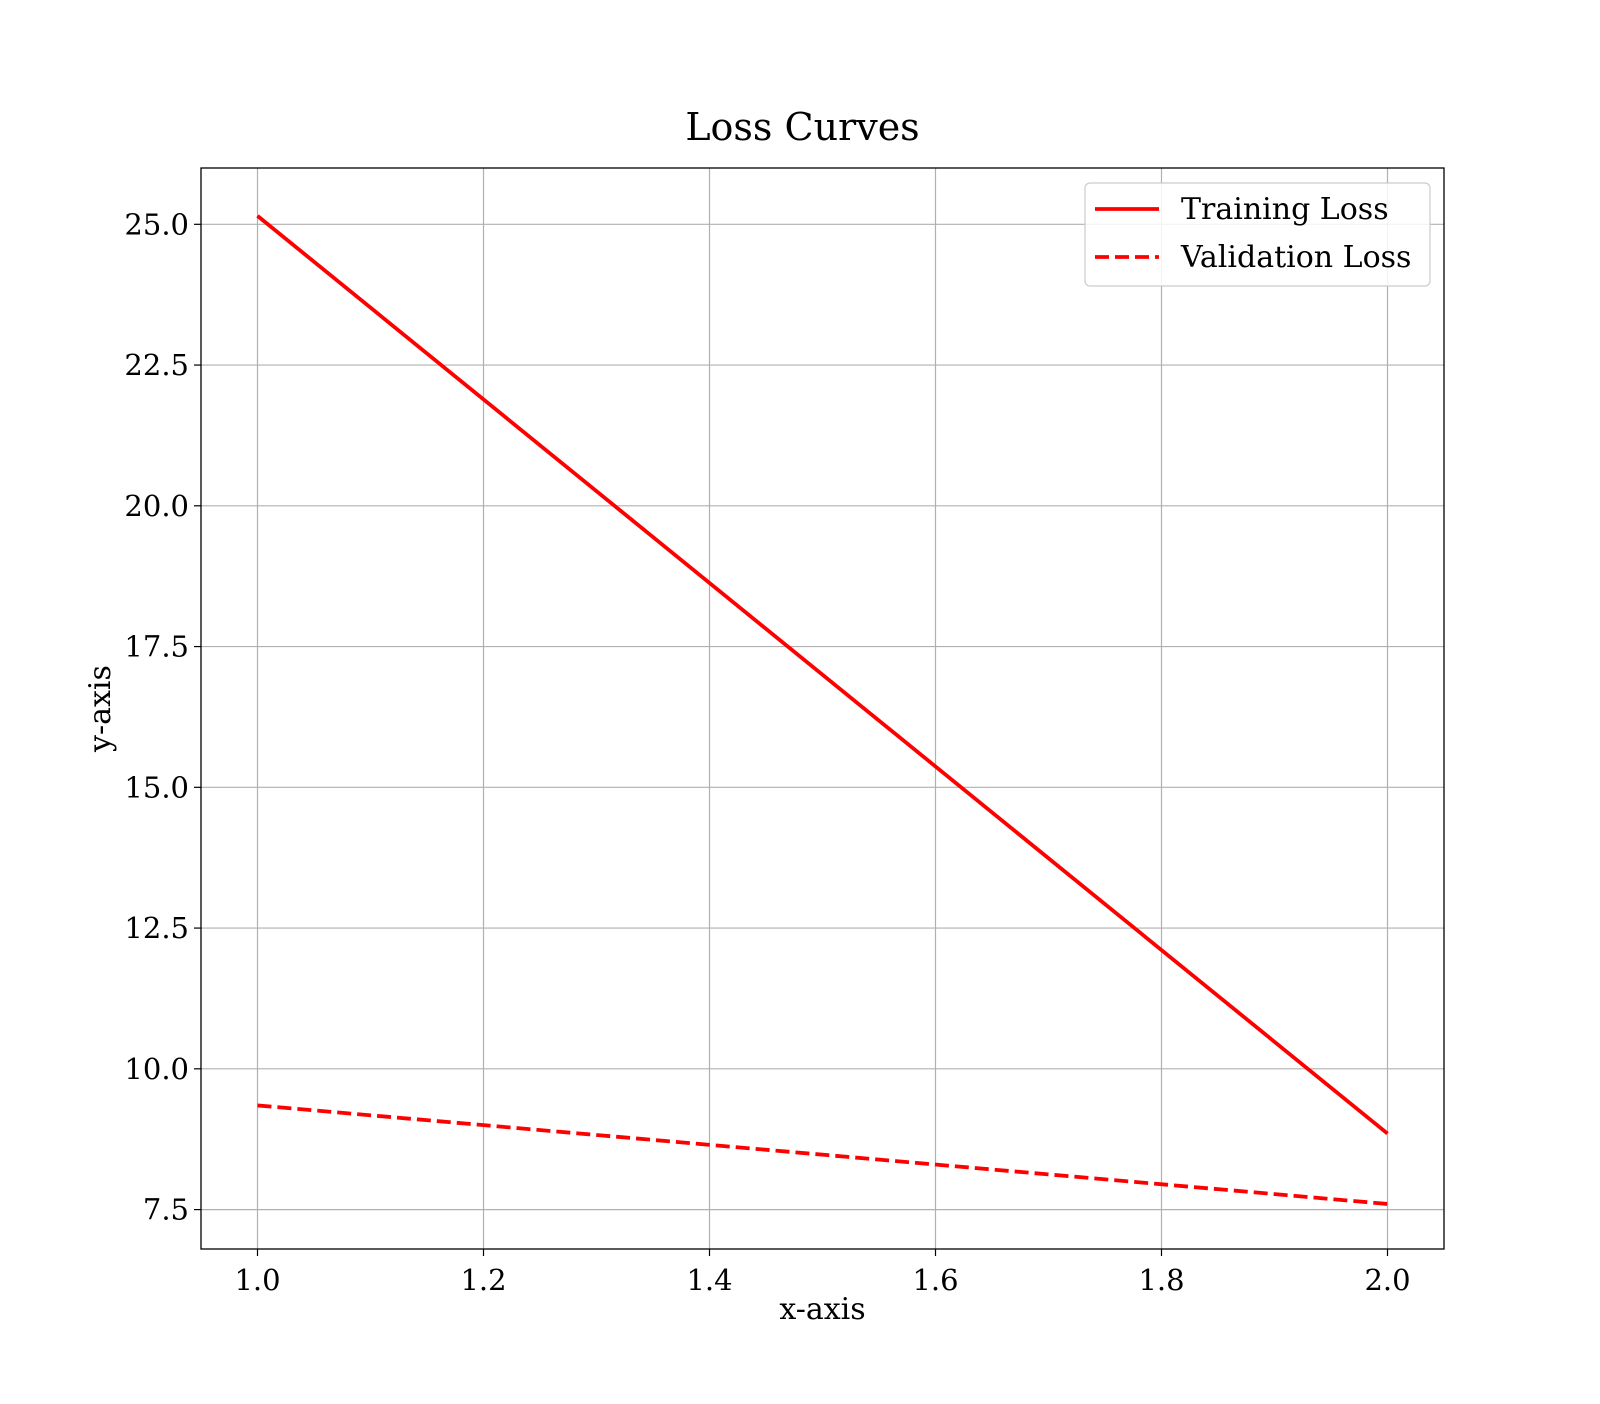 The image size is (1600, 1404). Describe the element at coordinates (802, 127) in the screenshot. I see `chart-title: Loss Curves` at that location.